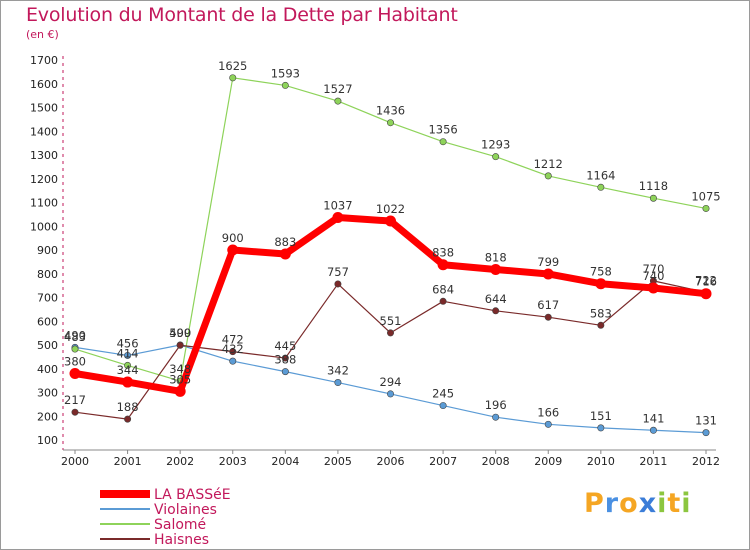  Describe the element at coordinates (47, 321) in the screenshot. I see `y-tick-label: 600` at that location.